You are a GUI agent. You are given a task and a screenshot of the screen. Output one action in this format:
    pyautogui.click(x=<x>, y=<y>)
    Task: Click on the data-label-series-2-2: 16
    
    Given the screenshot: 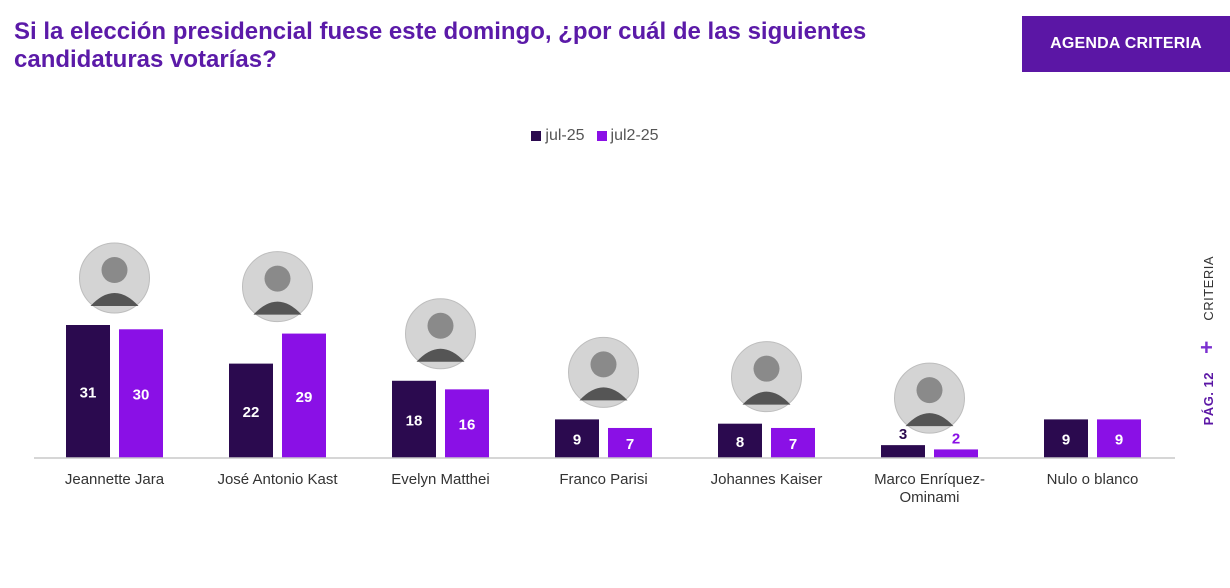 What is the action you would take?
    pyautogui.click(x=467, y=425)
    